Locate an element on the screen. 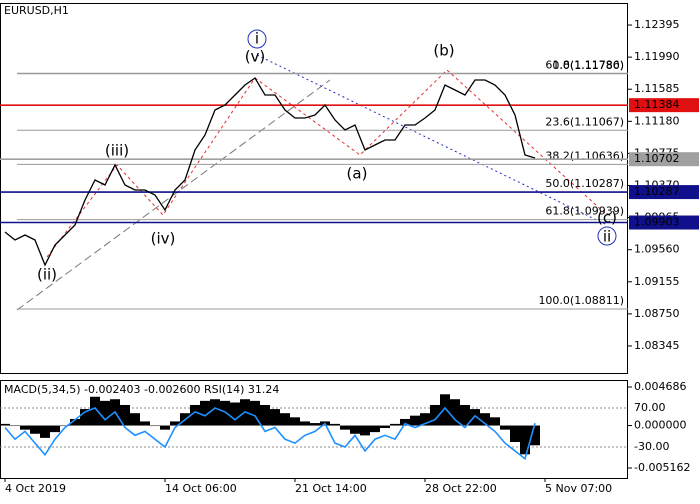  wave-label: (v) is located at coordinates (255, 57).